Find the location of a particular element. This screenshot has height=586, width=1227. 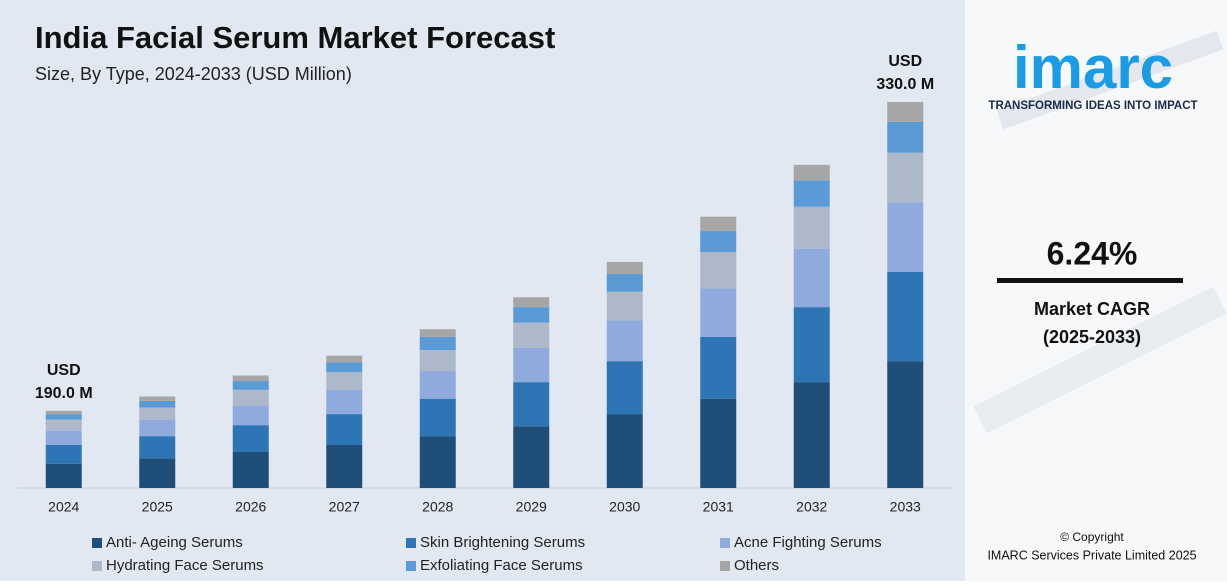

x-tick-label: 2029 is located at coordinates (531, 507).